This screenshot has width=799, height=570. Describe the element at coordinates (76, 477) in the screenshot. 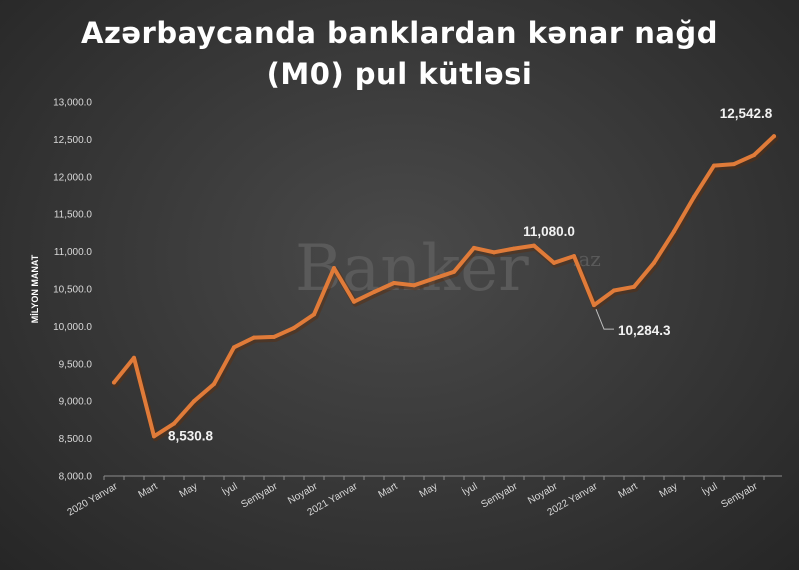

I see `y-tick-label: 8,000.0` at that location.